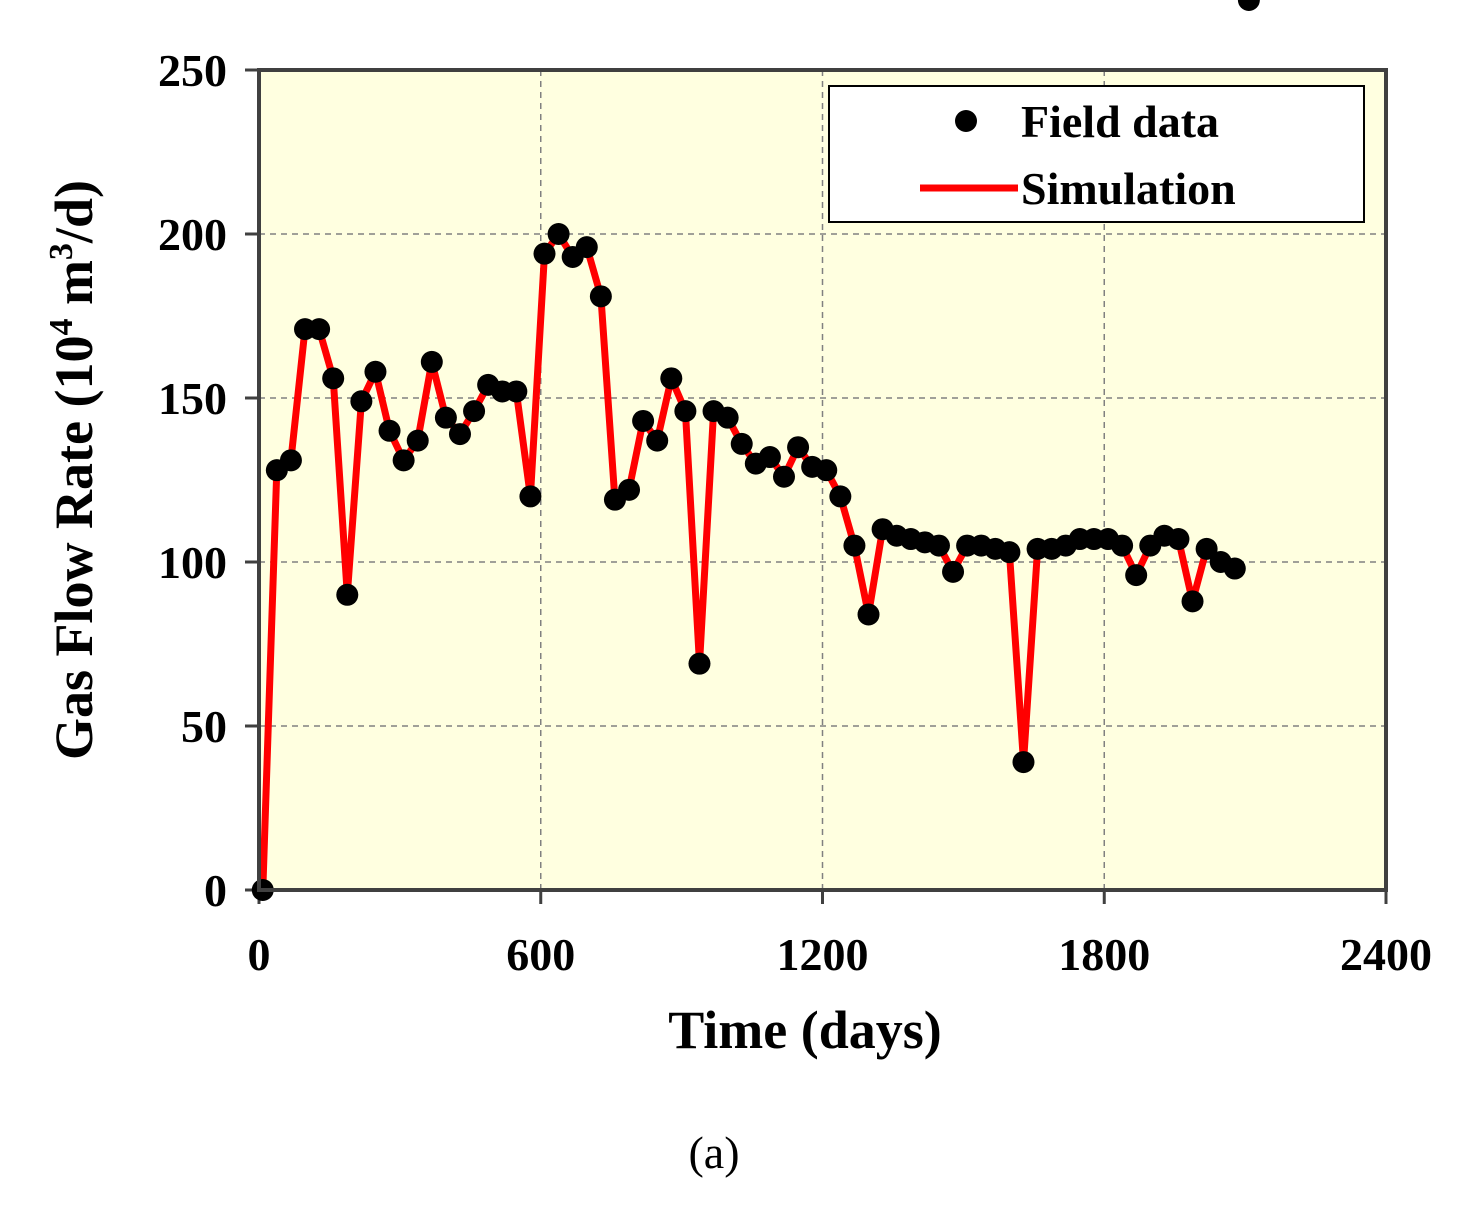 Image resolution: width=1478 pixels, height=1208 pixels. Describe the element at coordinates (966, 121) in the screenshot. I see `legend-field-marker` at that location.